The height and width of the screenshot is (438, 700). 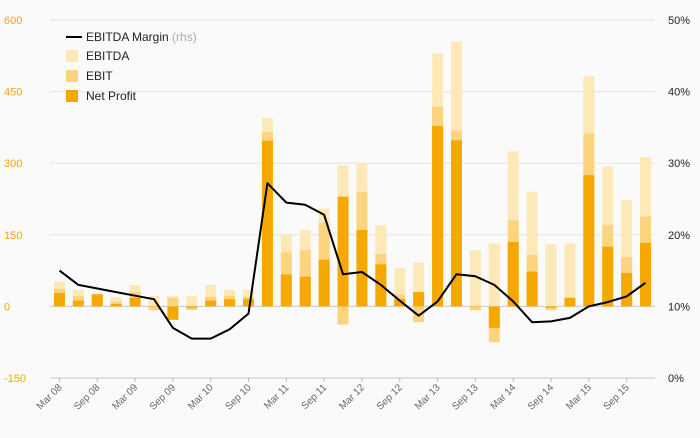 I want to click on x-tick-label: Sep 11, so click(x=315, y=397).